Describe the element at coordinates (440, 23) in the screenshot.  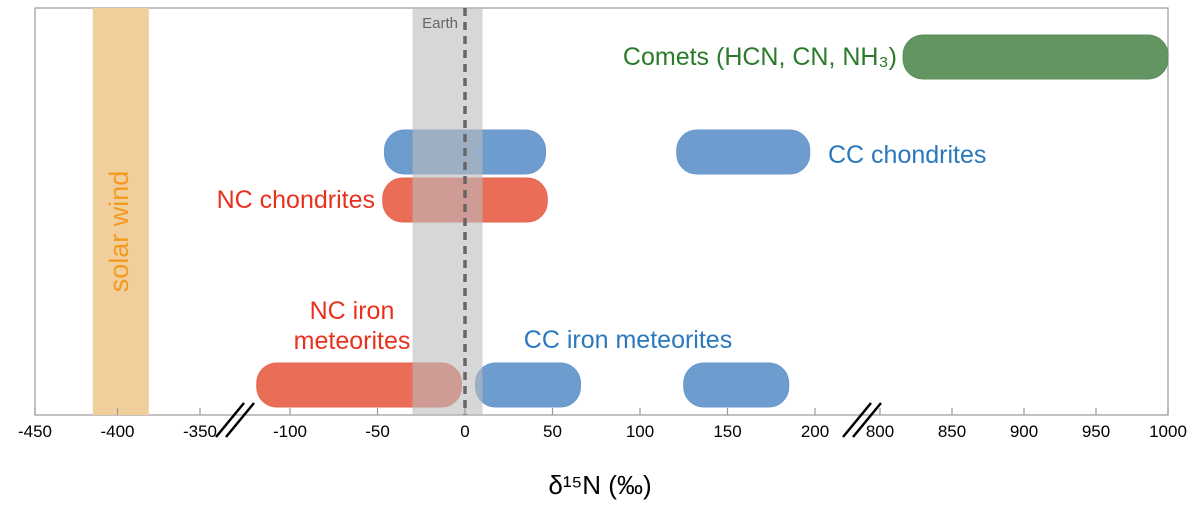
I see `band-label: Earth` at that location.